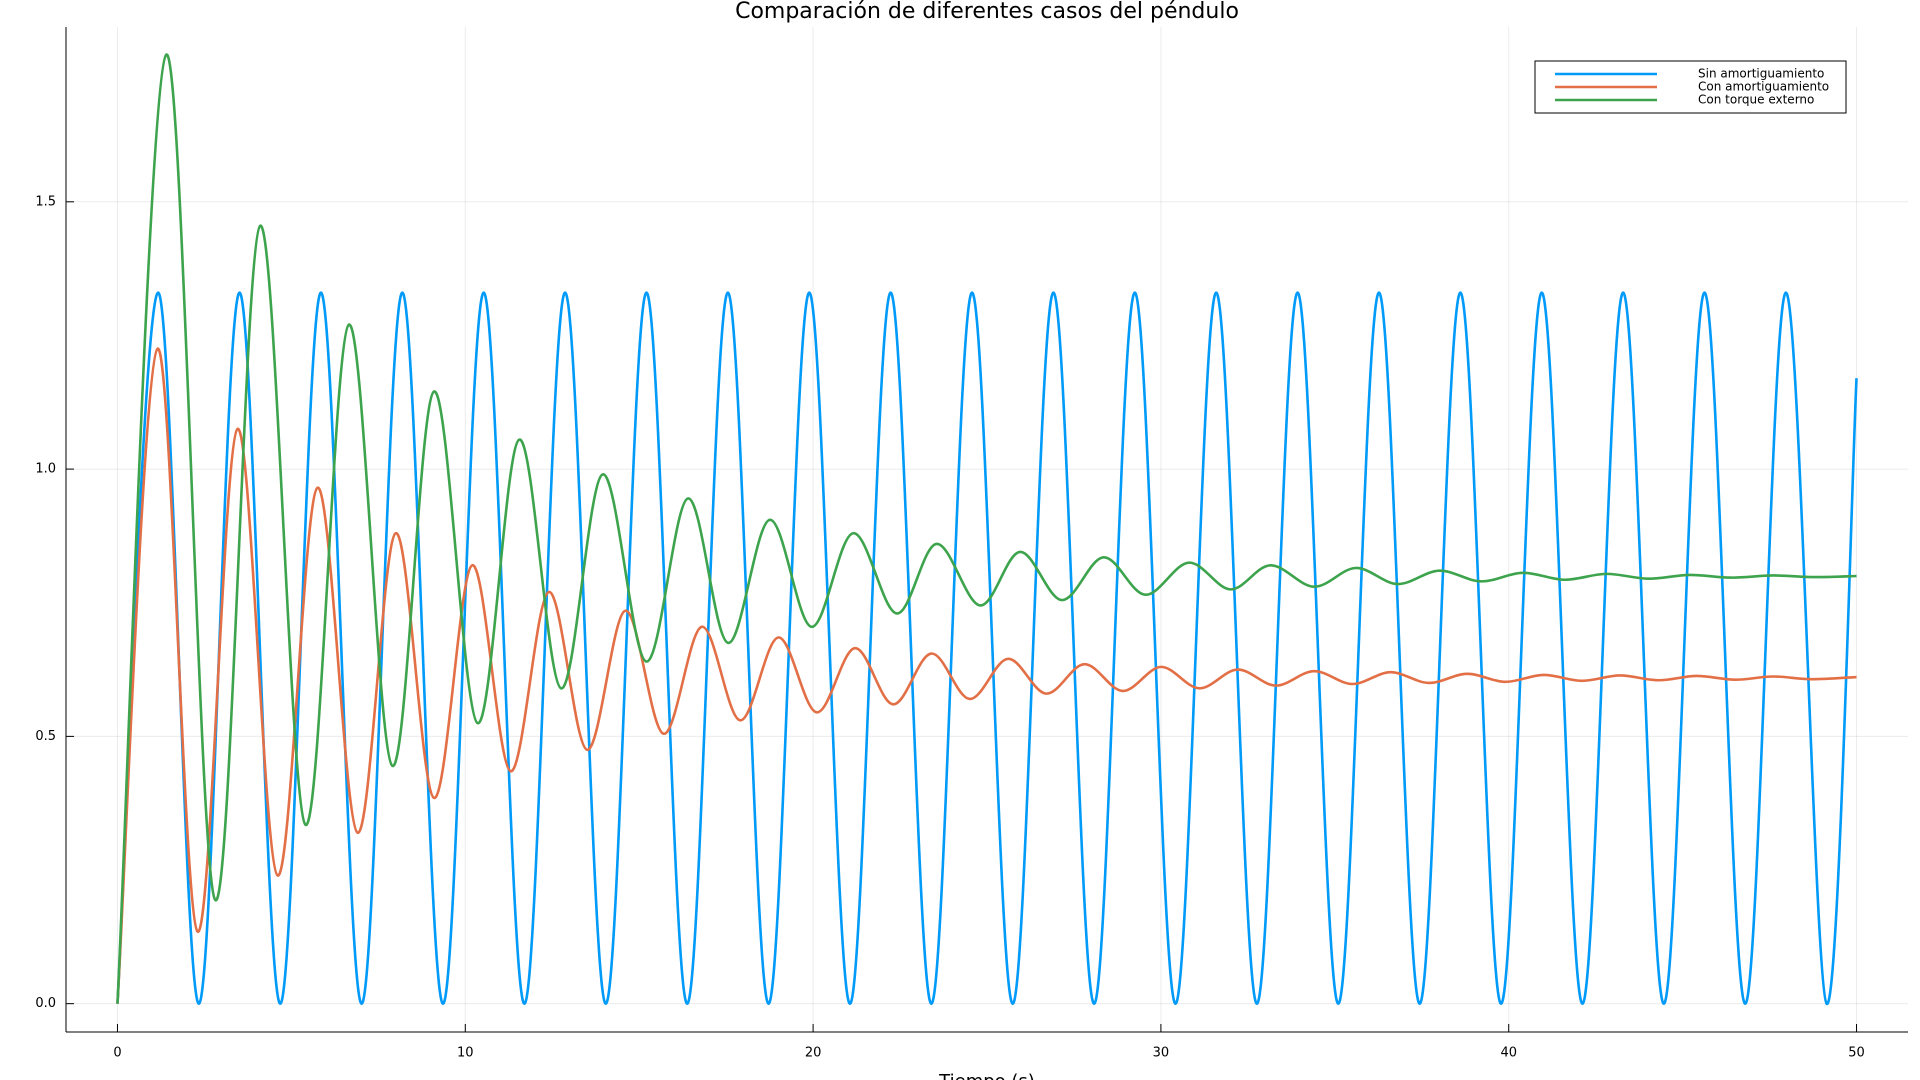 The height and width of the screenshot is (1080, 1920). Describe the element at coordinates (1756, 100) in the screenshot. I see `legend-label: Con torque externo` at that location.